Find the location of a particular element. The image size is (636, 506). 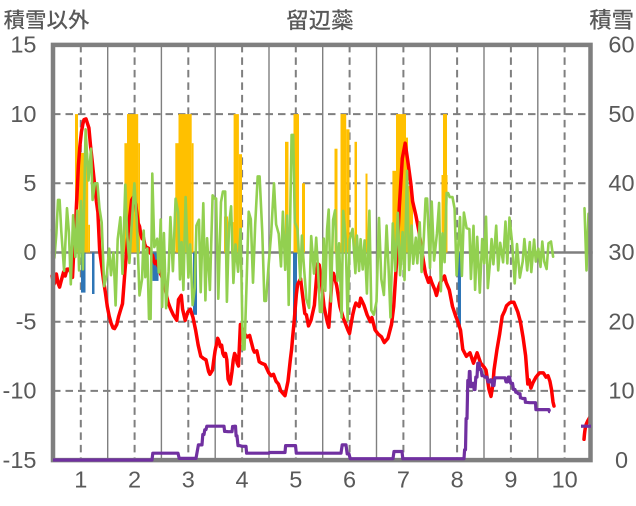

svg-text: 7 is located at coordinates (403, 480).